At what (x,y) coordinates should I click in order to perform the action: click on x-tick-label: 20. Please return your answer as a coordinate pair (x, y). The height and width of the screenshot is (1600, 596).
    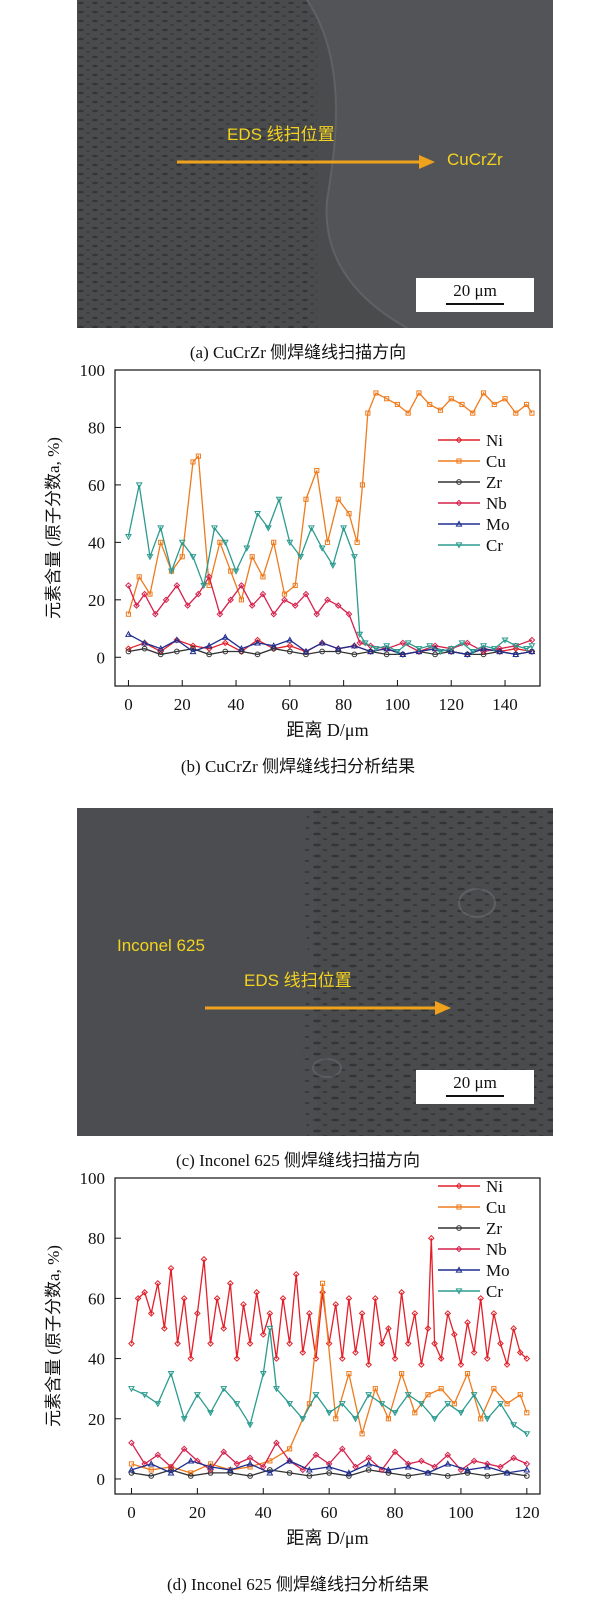
    Looking at the image, I should click on (182, 704).